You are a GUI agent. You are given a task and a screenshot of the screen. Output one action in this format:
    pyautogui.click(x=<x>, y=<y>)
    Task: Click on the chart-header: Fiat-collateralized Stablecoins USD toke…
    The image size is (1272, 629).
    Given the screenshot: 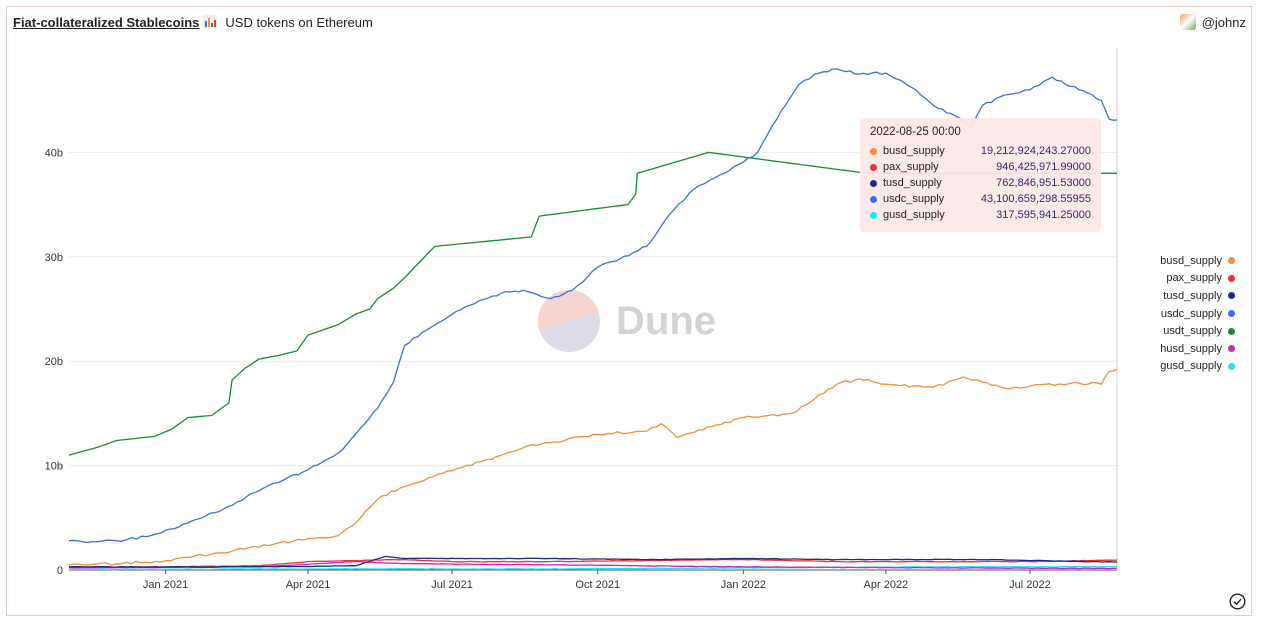 What is the action you would take?
    pyautogui.click(x=193, y=22)
    